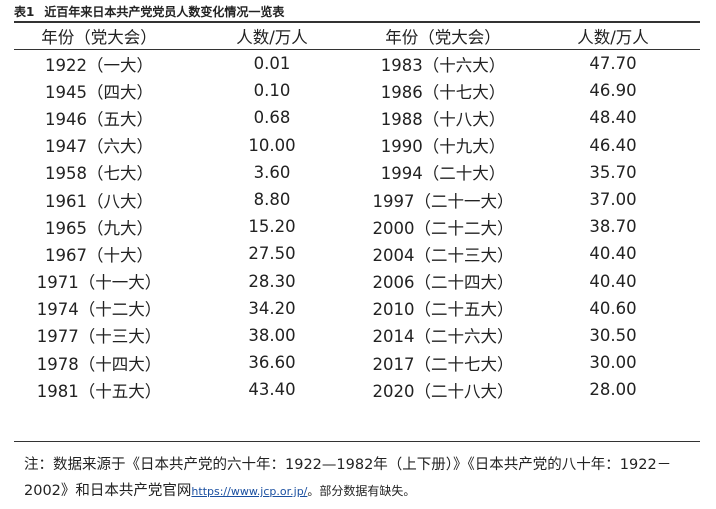 Image resolution: width=716 pixels, height=509 pixels. What do you see at coordinates (613, 172) in the screenshot?
I see `cell-count-right: 35.70` at bounding box center [613, 172].